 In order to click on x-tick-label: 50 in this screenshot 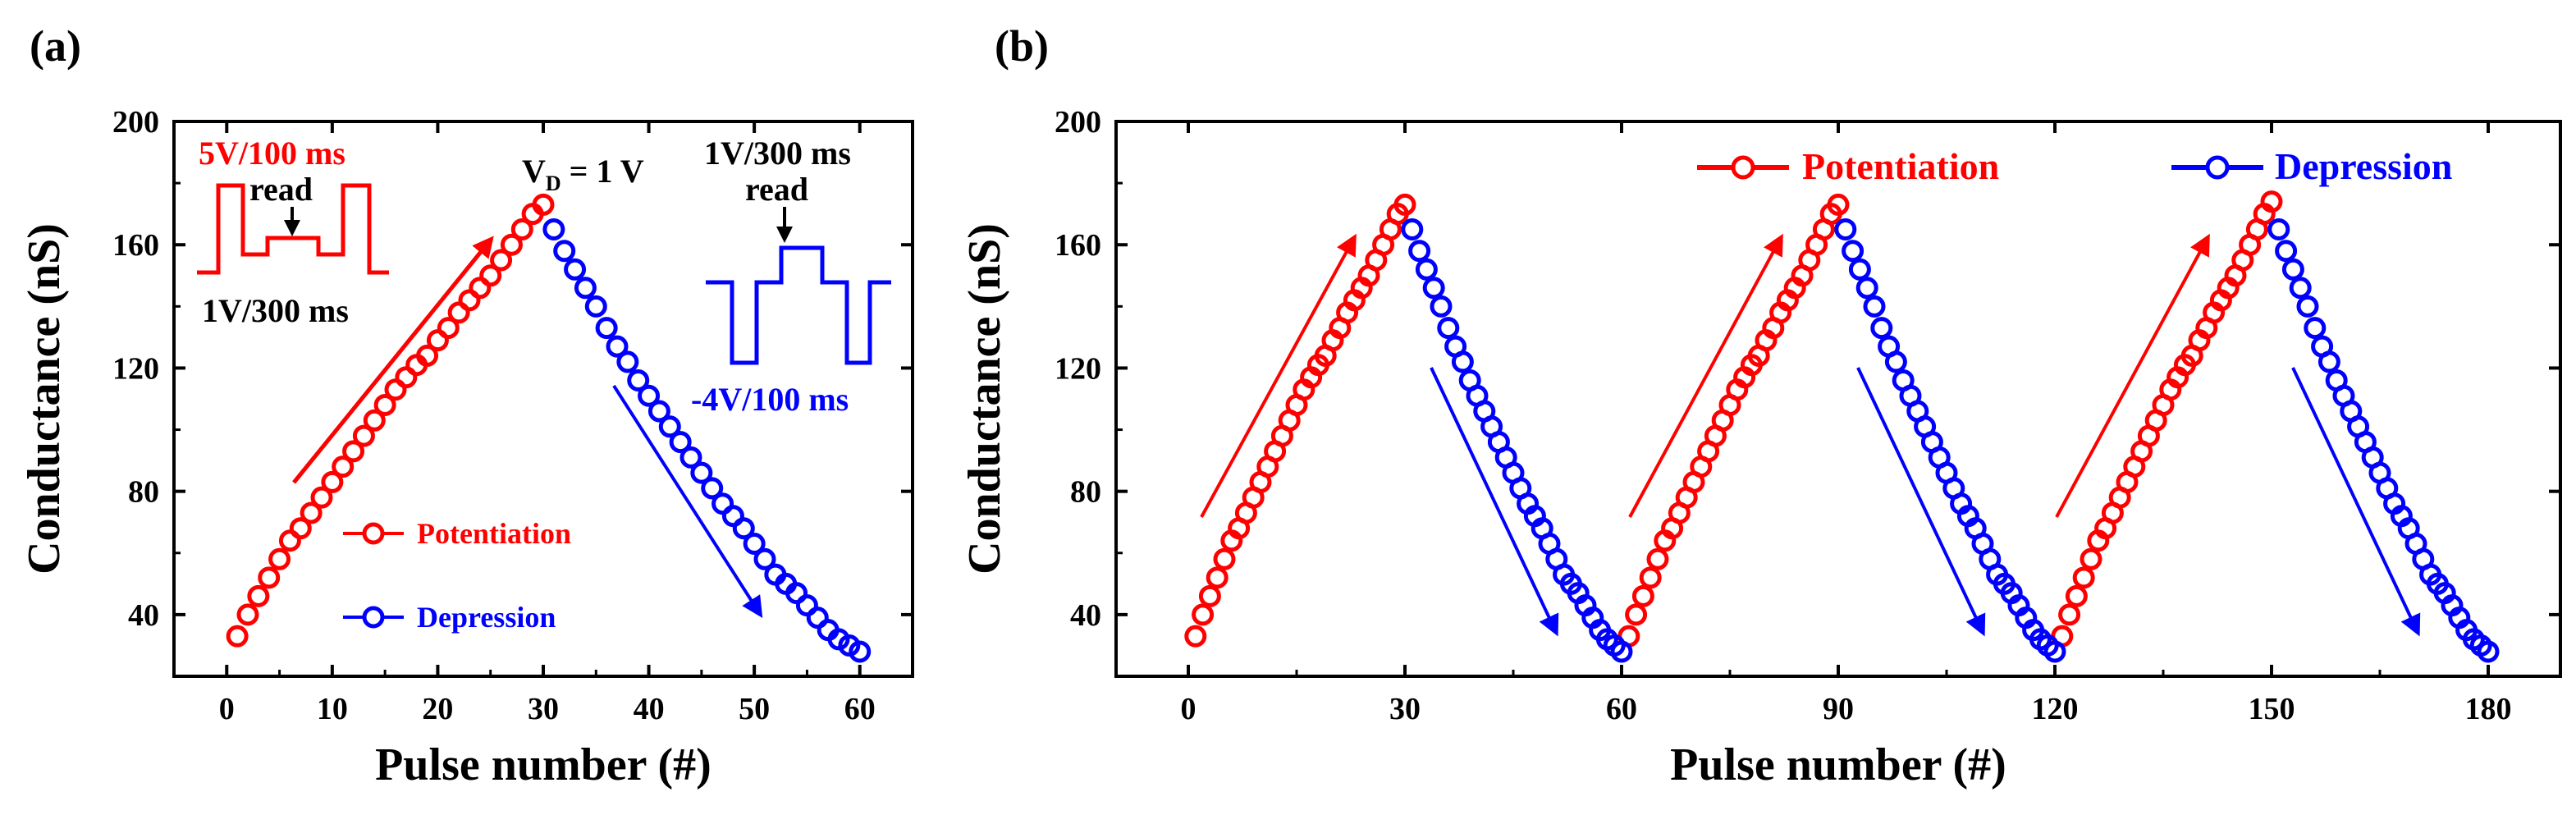, I will do `click(754, 709)`.